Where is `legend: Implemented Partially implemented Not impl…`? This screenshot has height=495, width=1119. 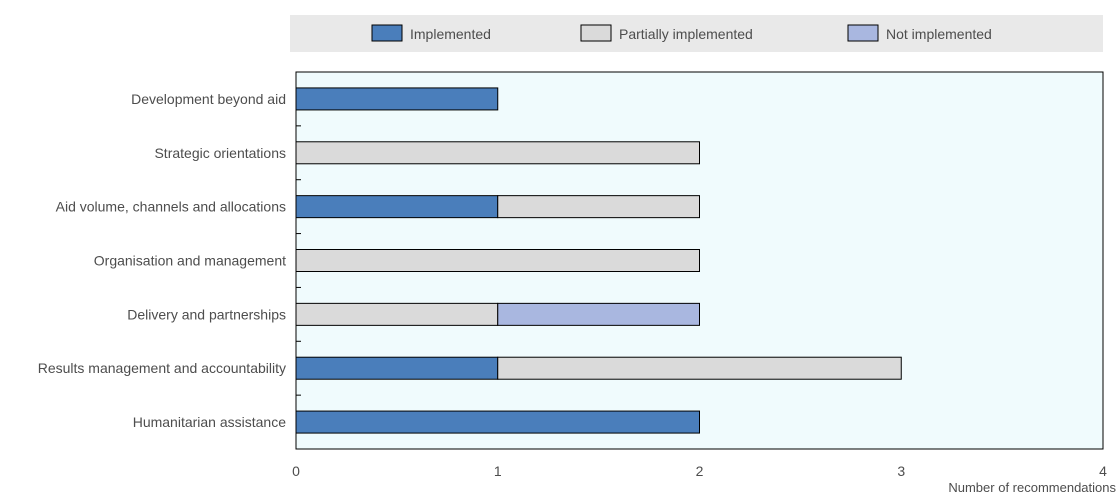
legend: Implemented Partially implemented Not impl… is located at coordinates (696, 33).